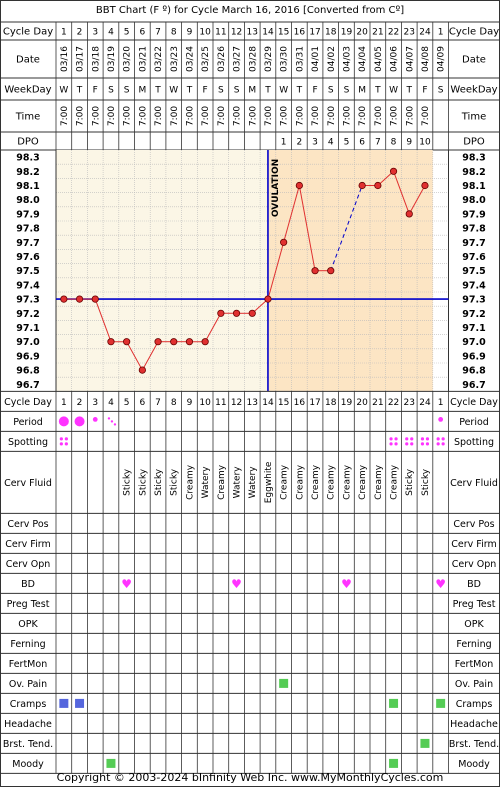 The height and width of the screenshot is (791, 500). I want to click on cycle_day_repeat-label: Cycle Day, so click(28, 402).